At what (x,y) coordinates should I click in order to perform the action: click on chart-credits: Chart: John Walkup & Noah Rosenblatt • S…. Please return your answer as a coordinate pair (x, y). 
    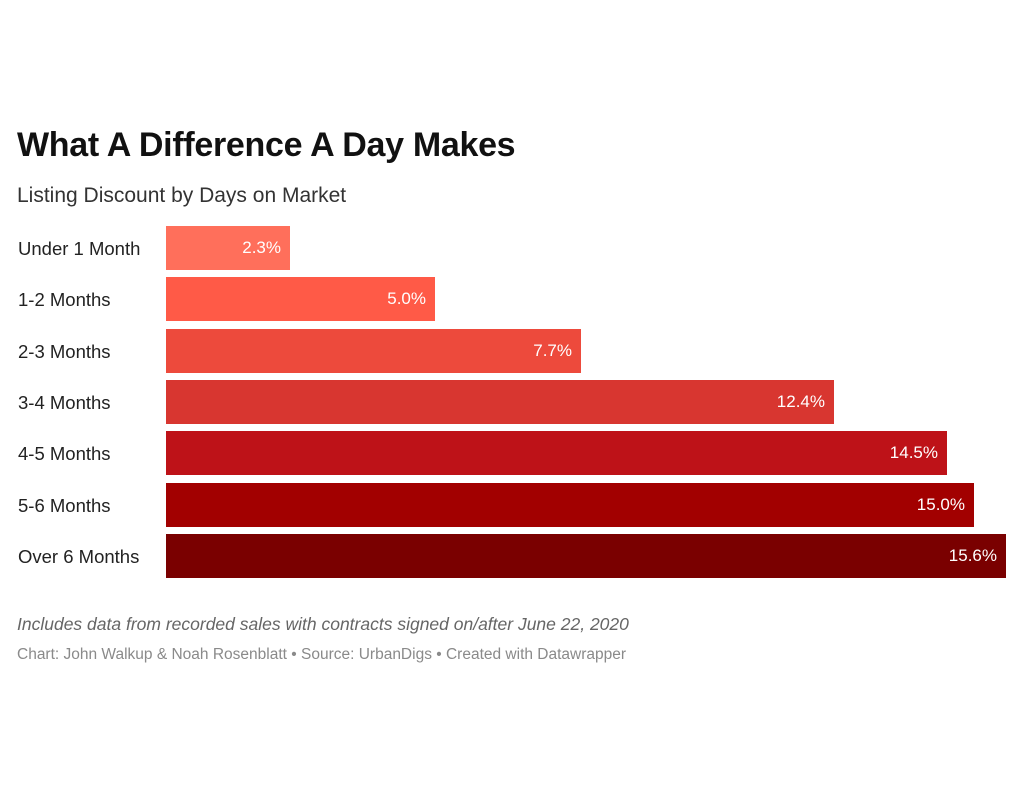
    Looking at the image, I should click on (322, 654).